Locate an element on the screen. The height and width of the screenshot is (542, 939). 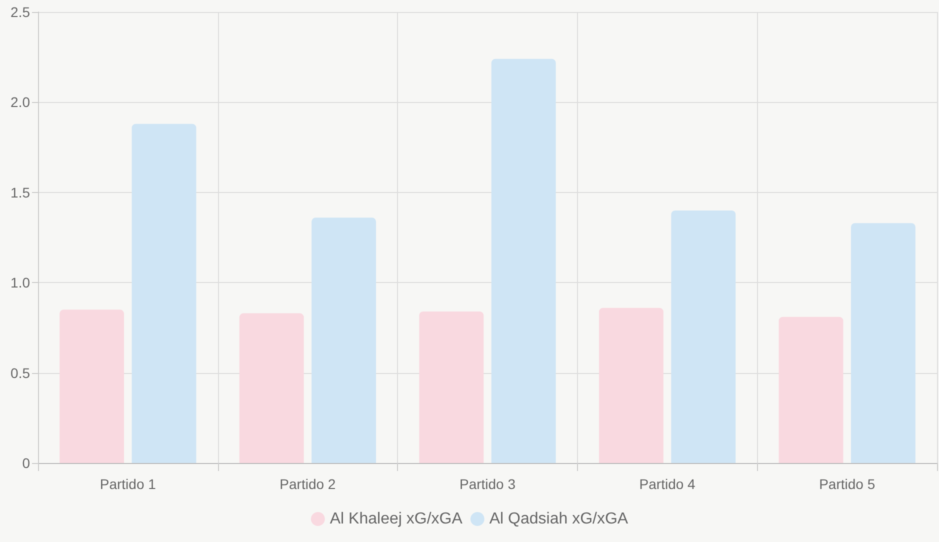
y-tick-label: 2.5 is located at coordinates (20, 12).